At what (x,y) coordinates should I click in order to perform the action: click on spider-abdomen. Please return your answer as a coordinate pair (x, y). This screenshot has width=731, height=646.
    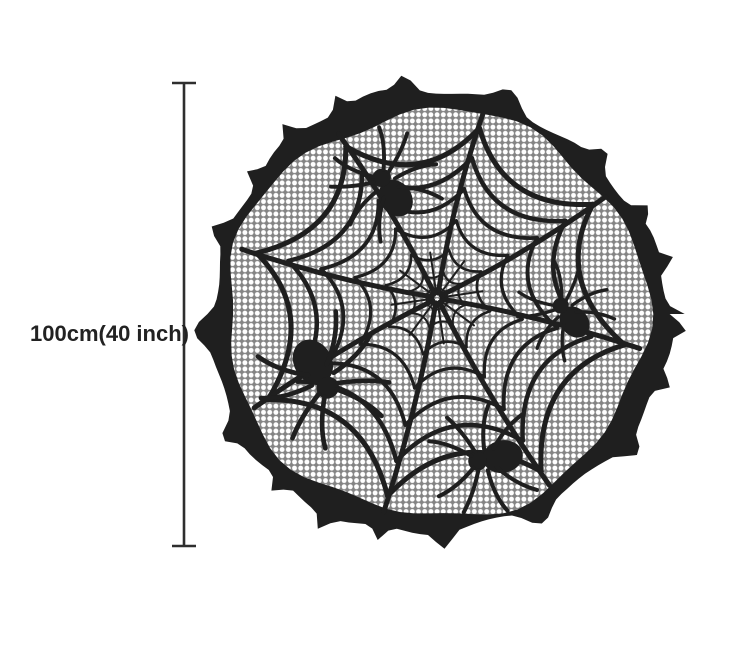
    Looking at the image, I should click on (574, 322).